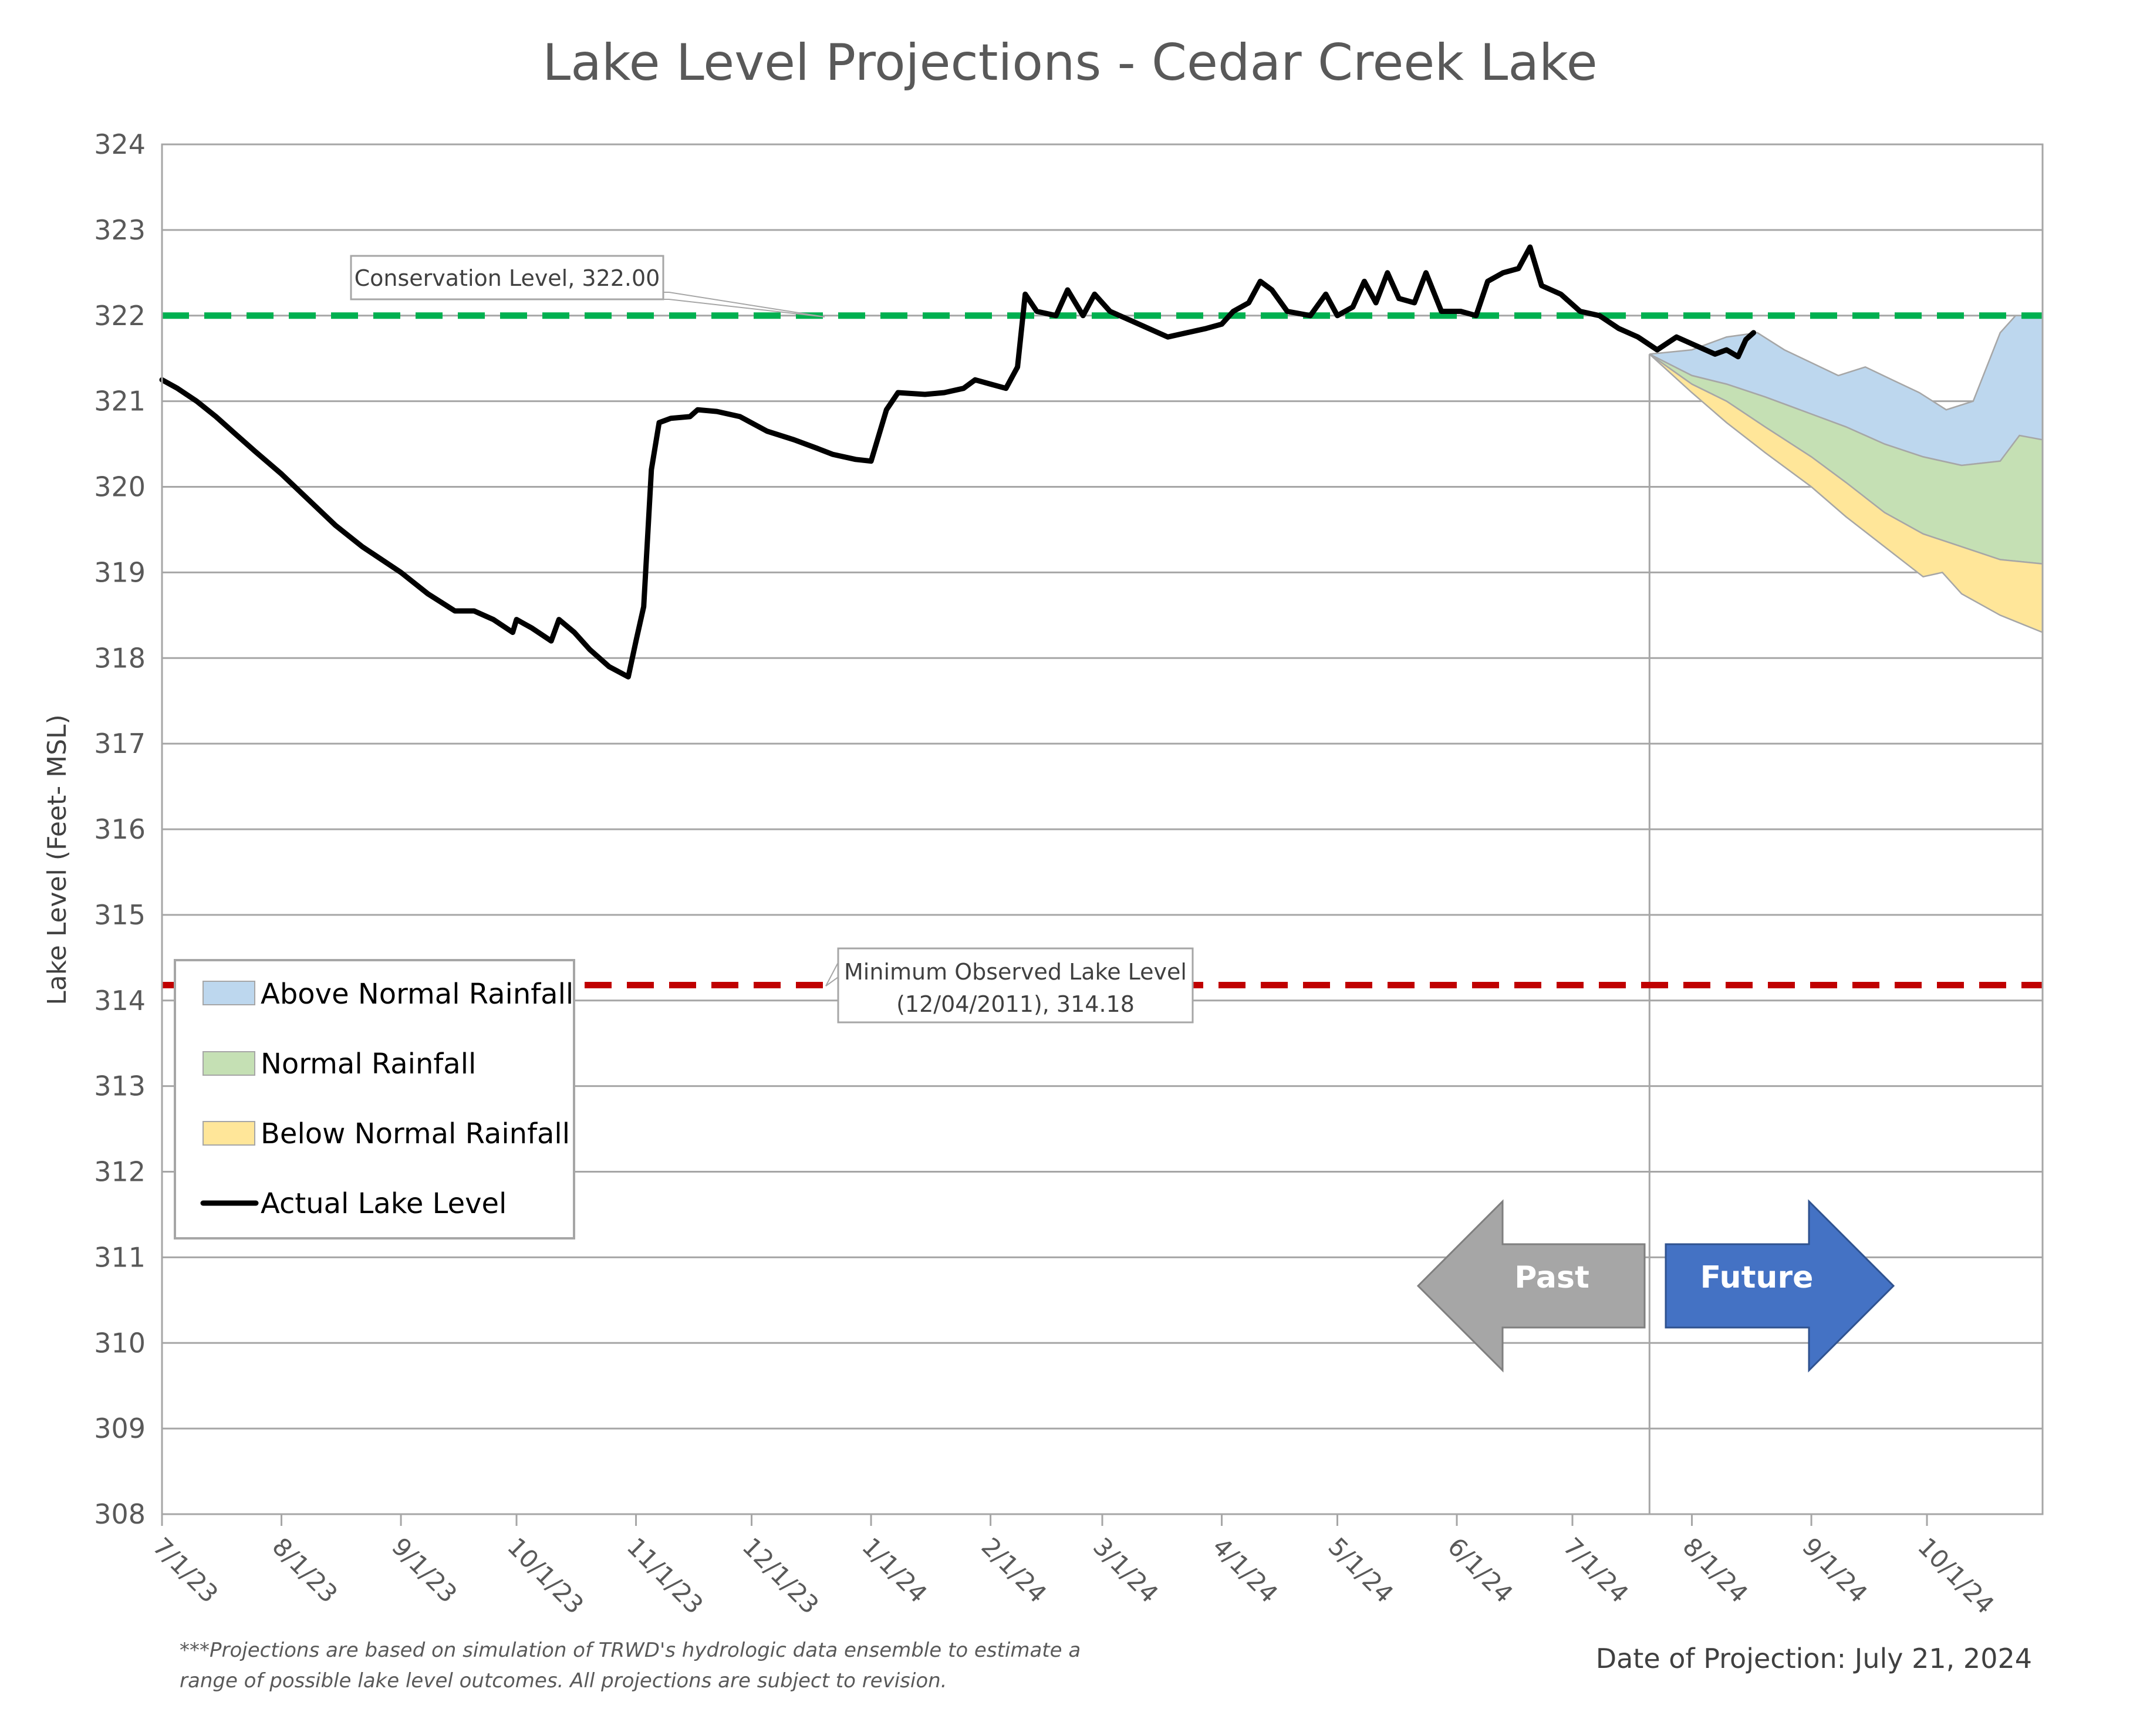 The height and width of the screenshot is (1736, 2140). I want to click on legend-swatch-above-normal, so click(228, 993).